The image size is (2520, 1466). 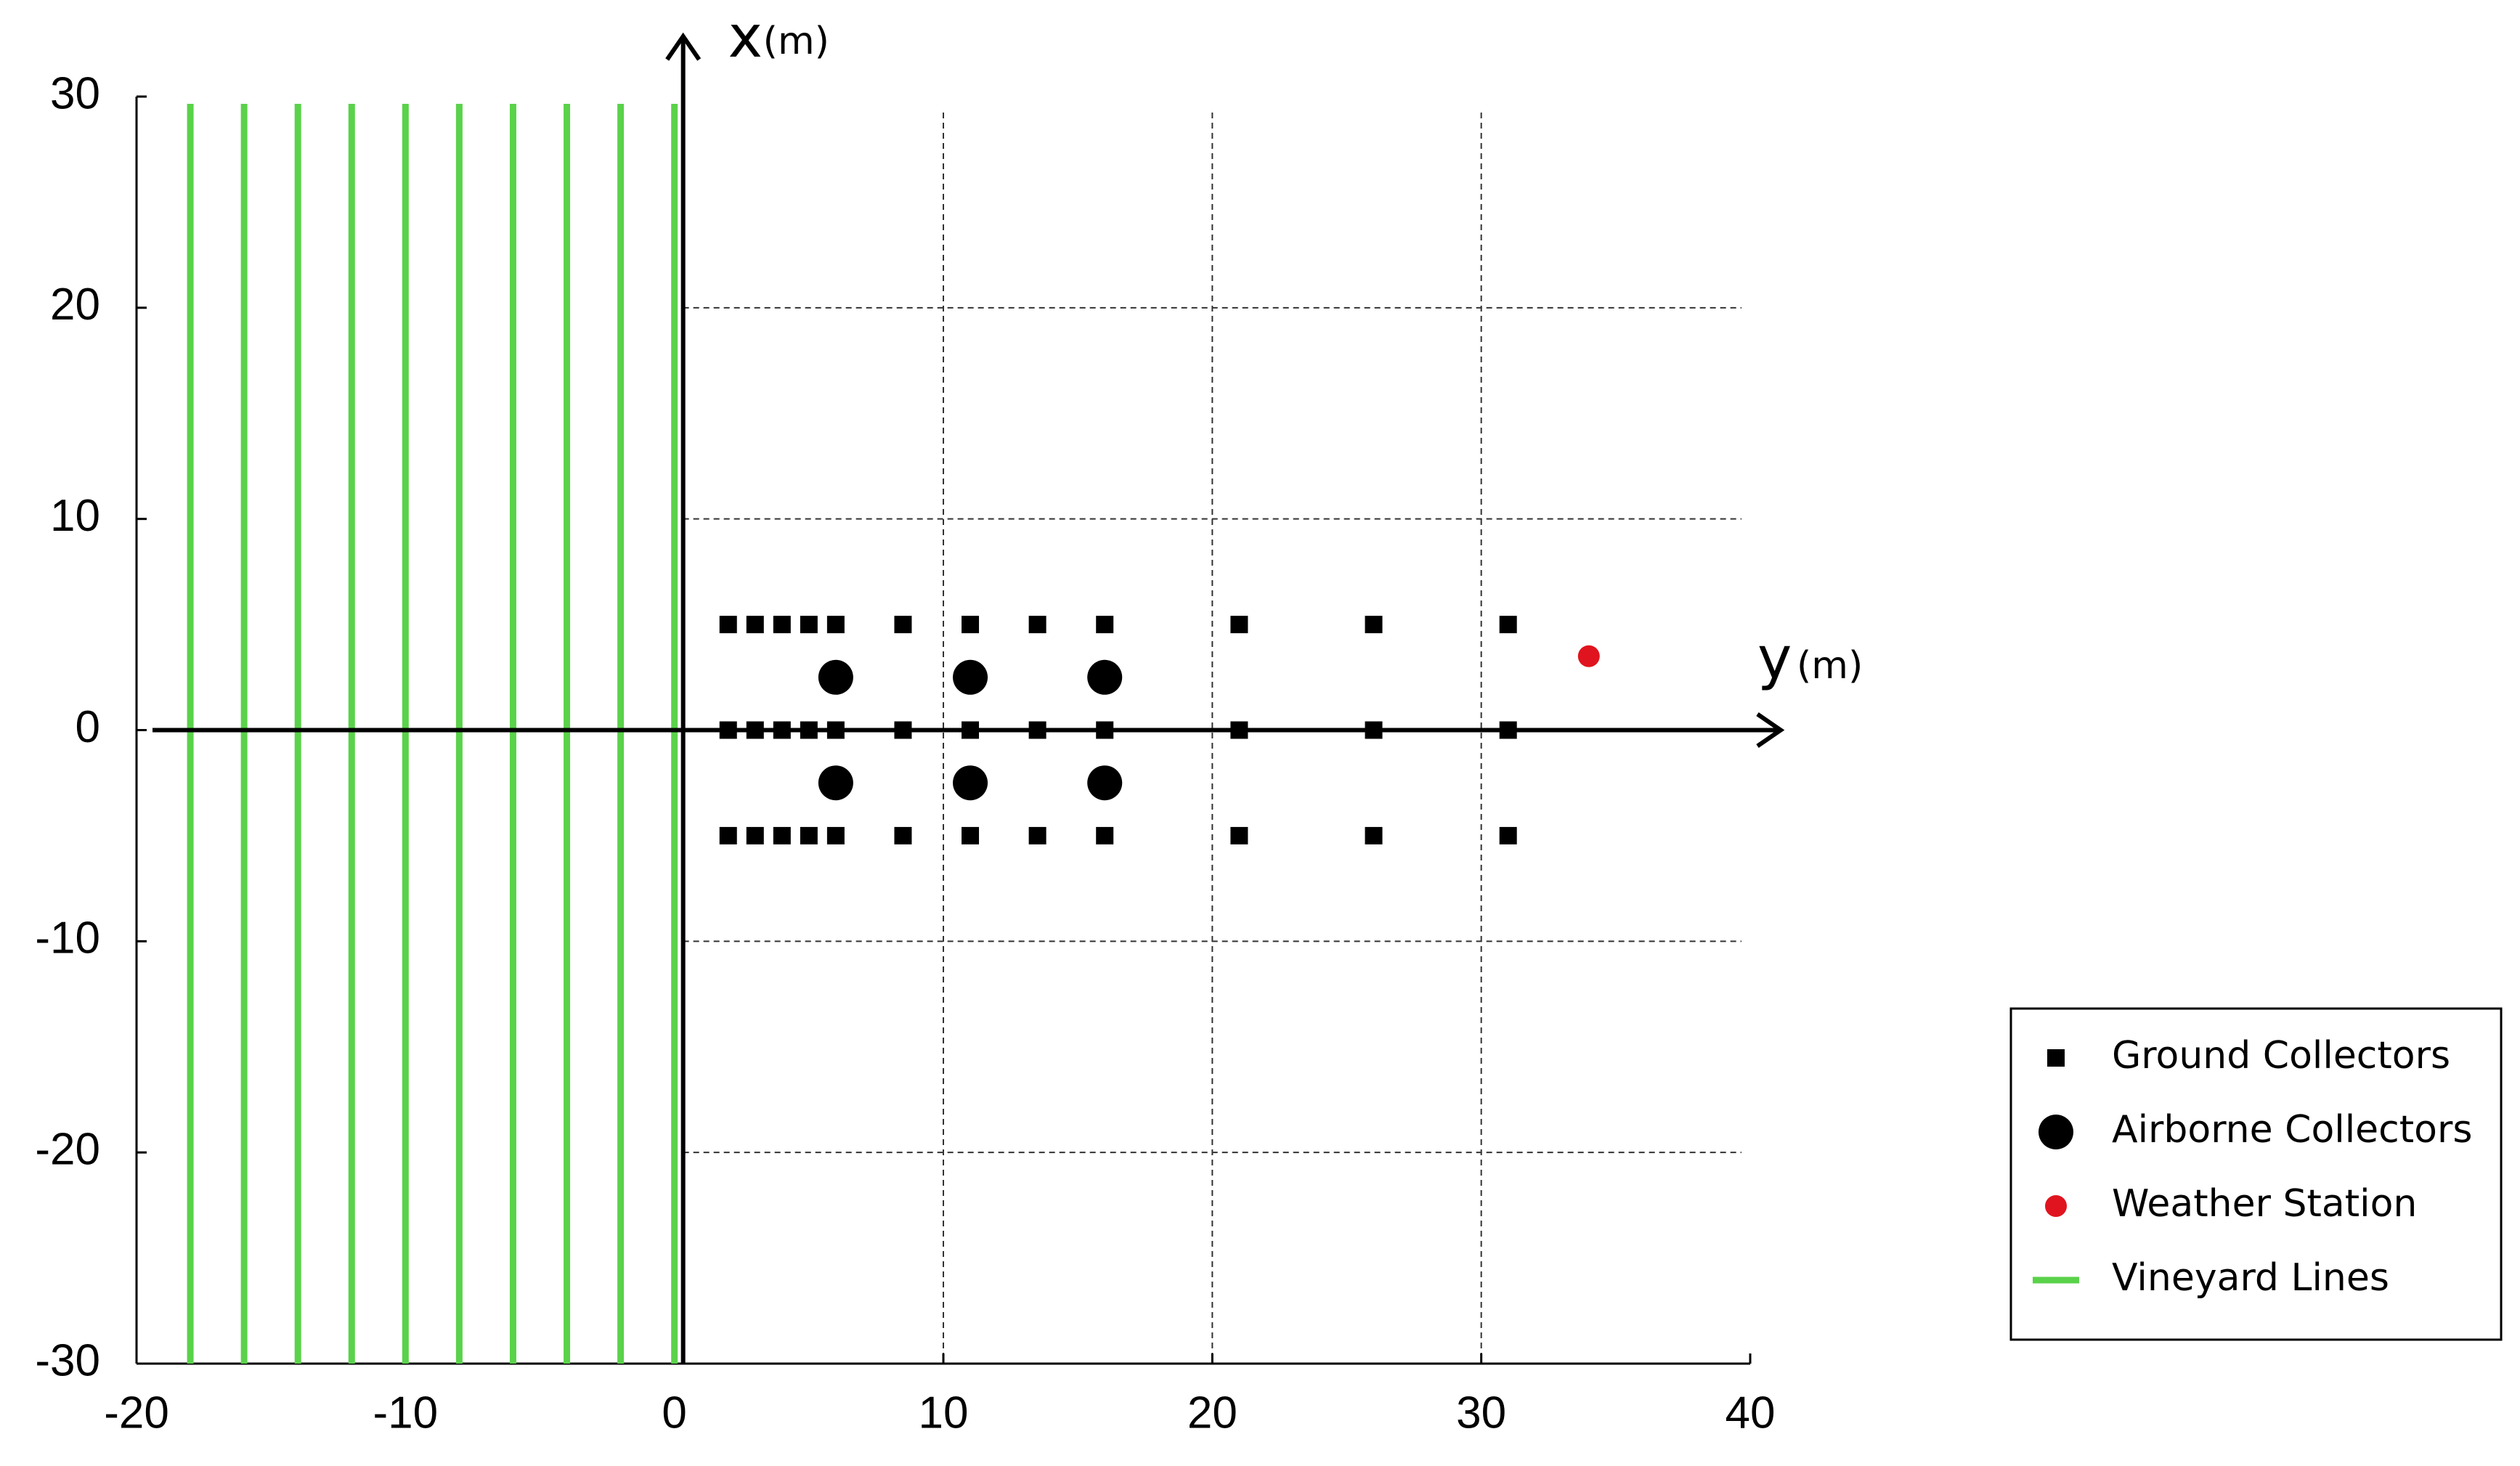 What do you see at coordinates (1588, 656) in the screenshot?
I see `weather-station` at bounding box center [1588, 656].